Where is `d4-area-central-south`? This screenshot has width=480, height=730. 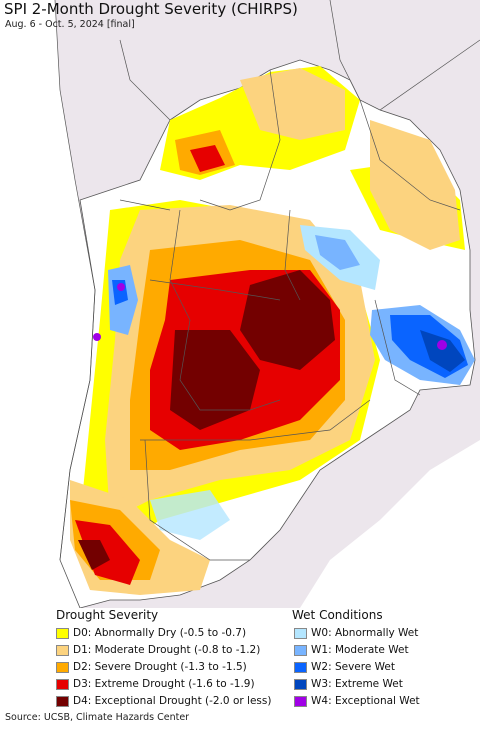 d4-area-central-south is located at coordinates (215, 380).